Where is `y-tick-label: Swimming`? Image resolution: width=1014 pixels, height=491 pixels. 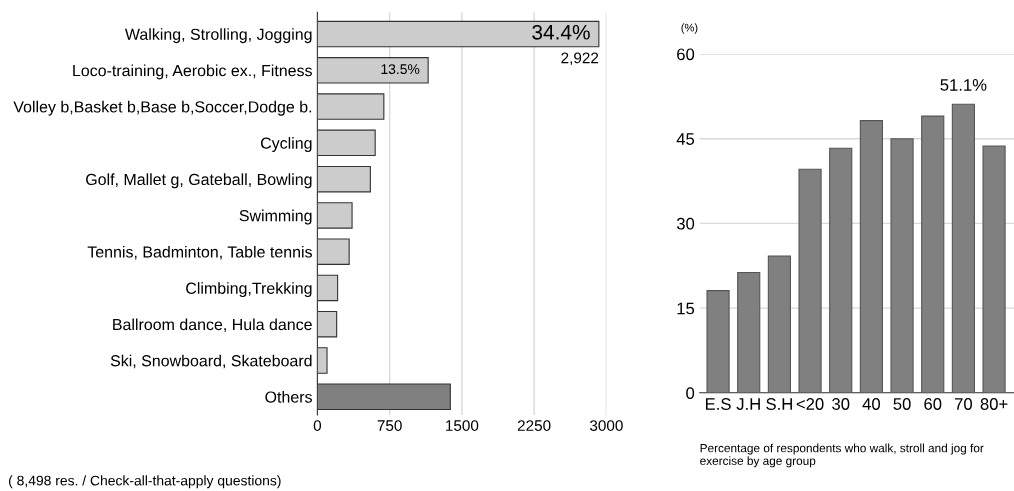 y-tick-label: Swimming is located at coordinates (275, 217).